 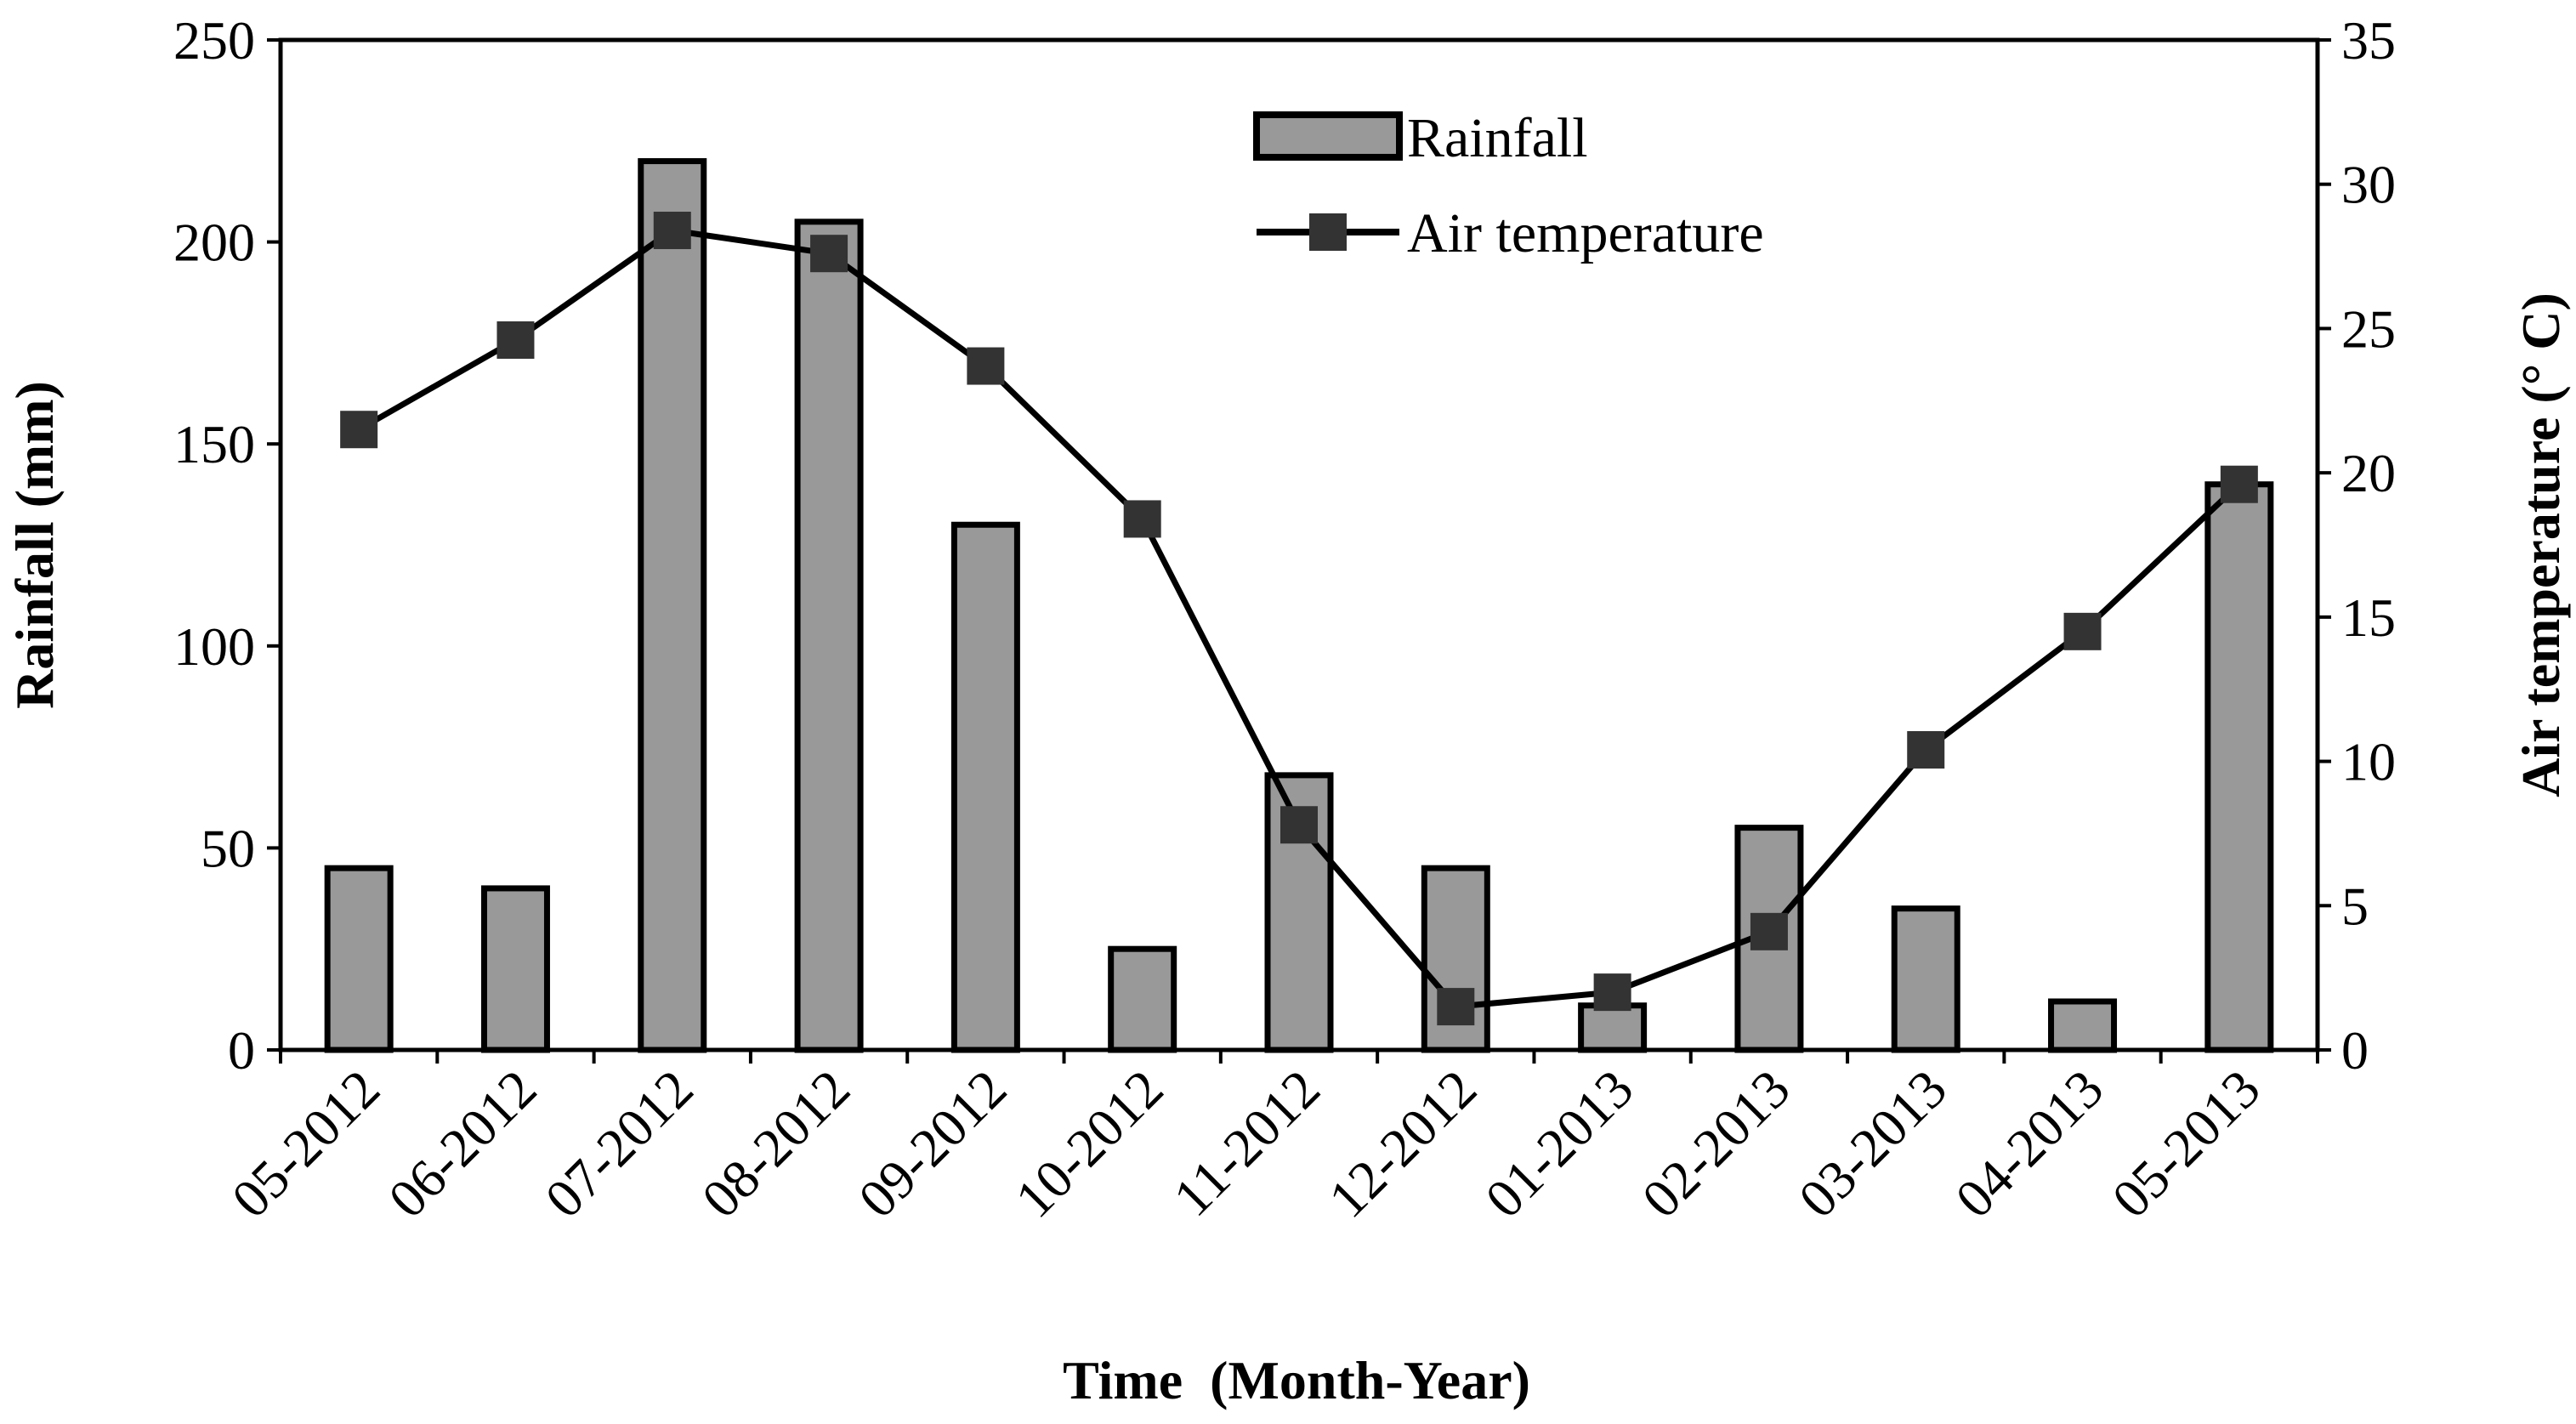 What do you see at coordinates (1143, 999) in the screenshot?
I see `rainfall-bar-10-2012` at bounding box center [1143, 999].